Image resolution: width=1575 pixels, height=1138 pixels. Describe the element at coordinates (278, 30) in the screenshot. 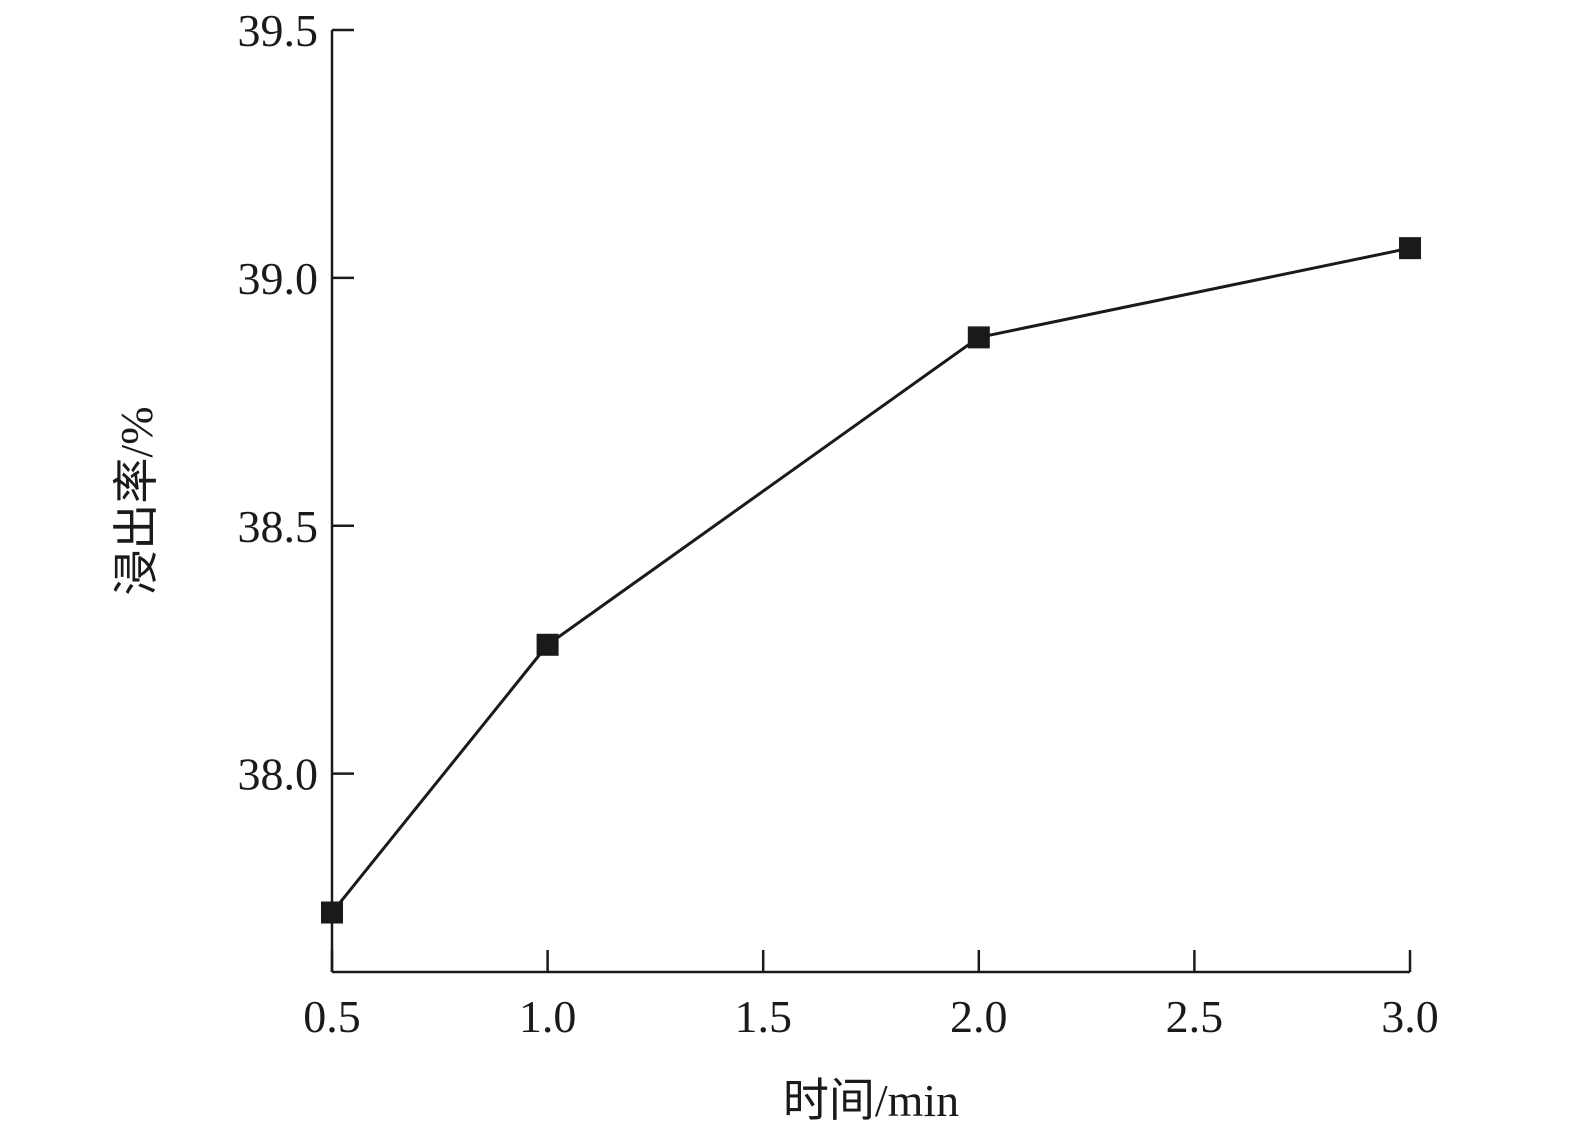

I see `y-tick-label-3: 39.5` at that location.